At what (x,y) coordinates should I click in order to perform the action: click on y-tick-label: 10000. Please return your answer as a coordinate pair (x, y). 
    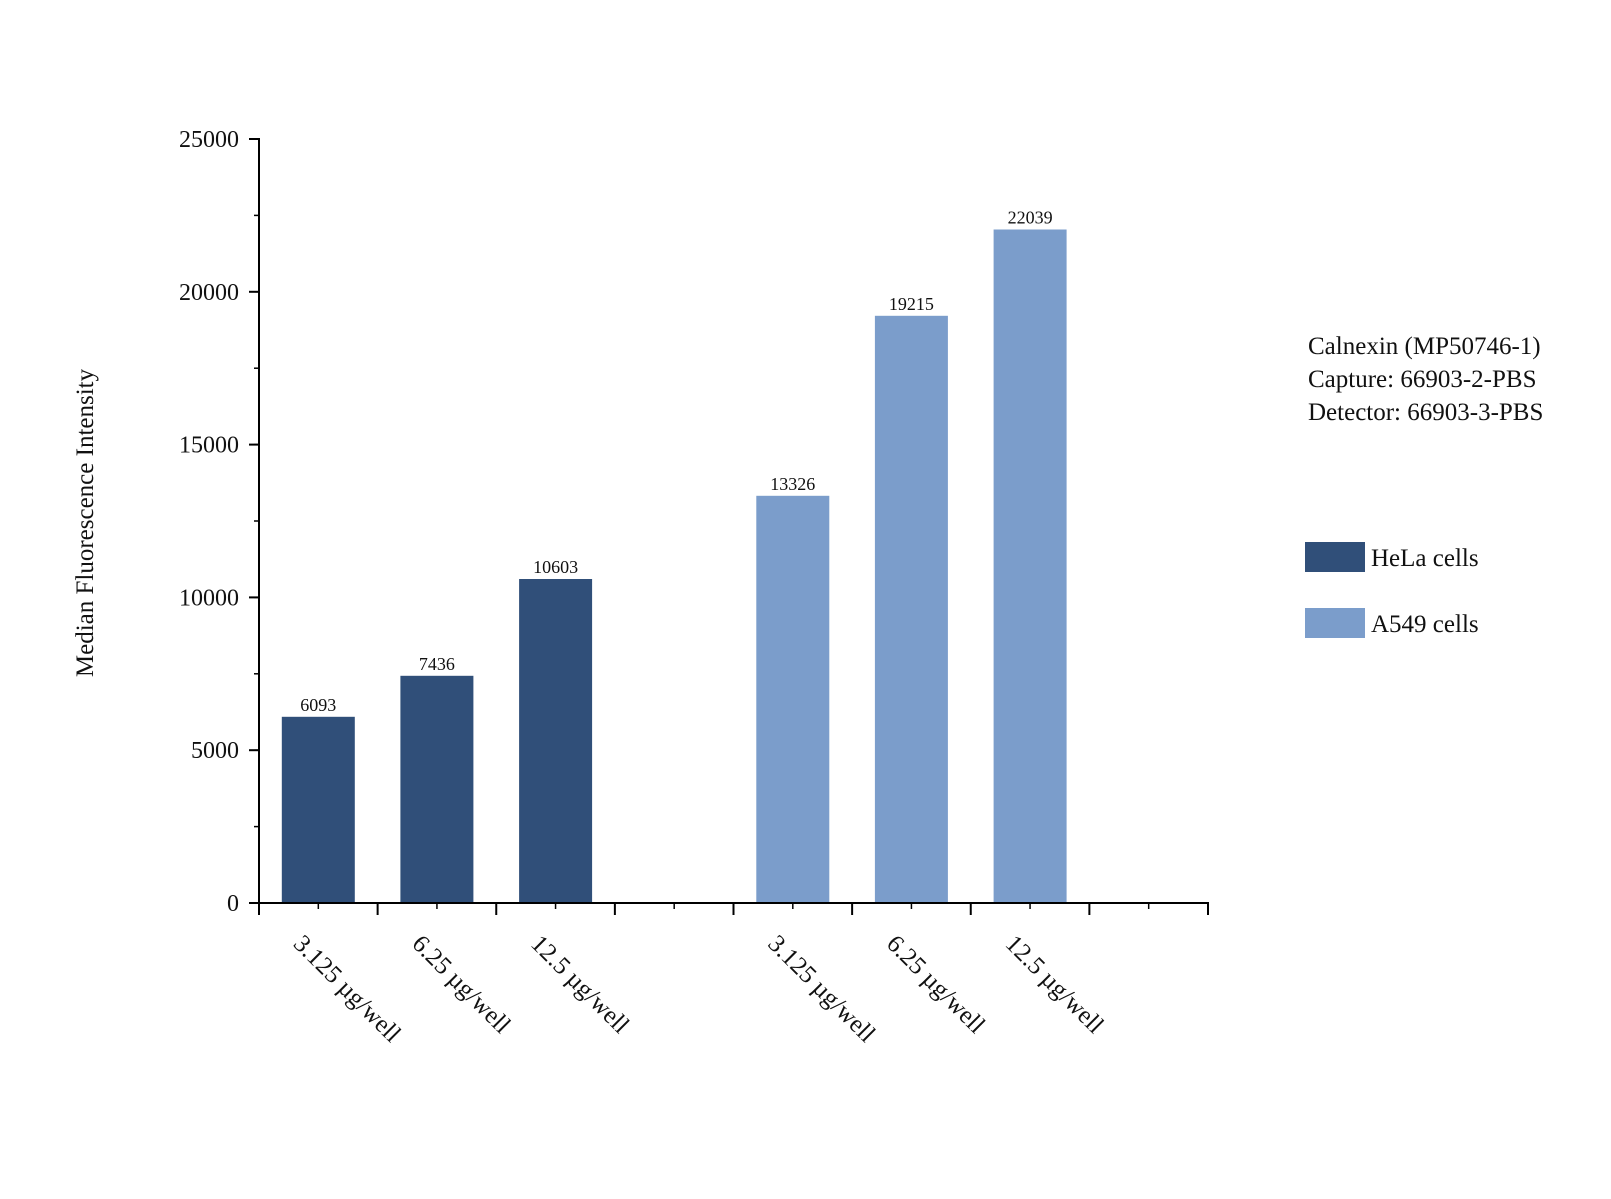
    Looking at the image, I should click on (209, 598).